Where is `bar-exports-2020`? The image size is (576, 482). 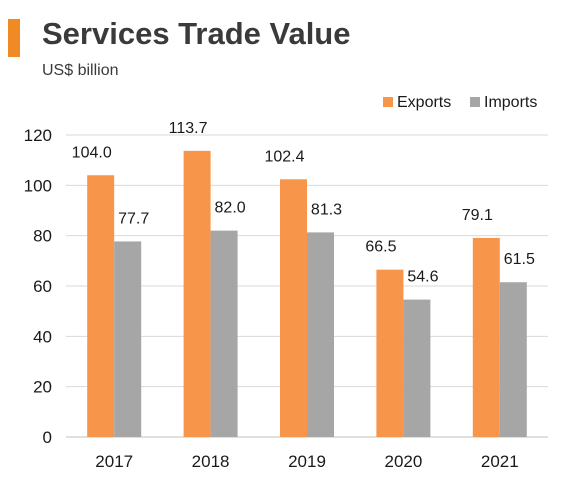
bar-exports-2020 is located at coordinates (390, 353).